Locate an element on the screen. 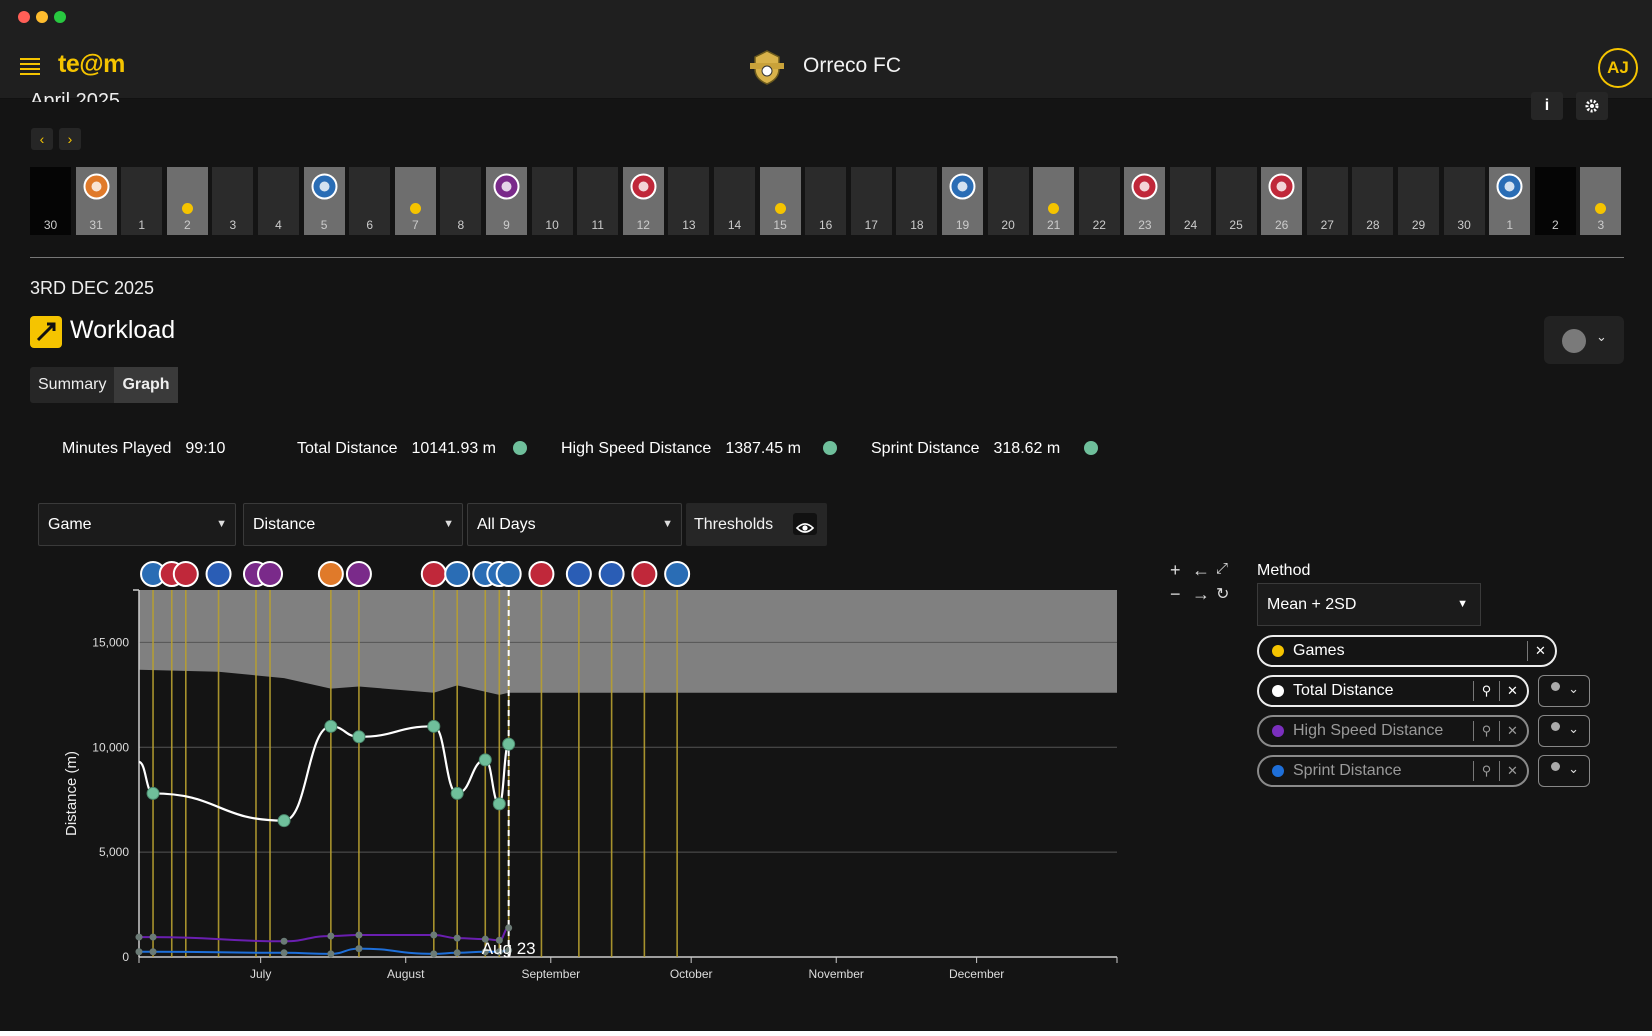 Image resolution: width=1652 pixels, height=1036 pixels. pan-right-icon: → is located at coordinates (1201, 594).